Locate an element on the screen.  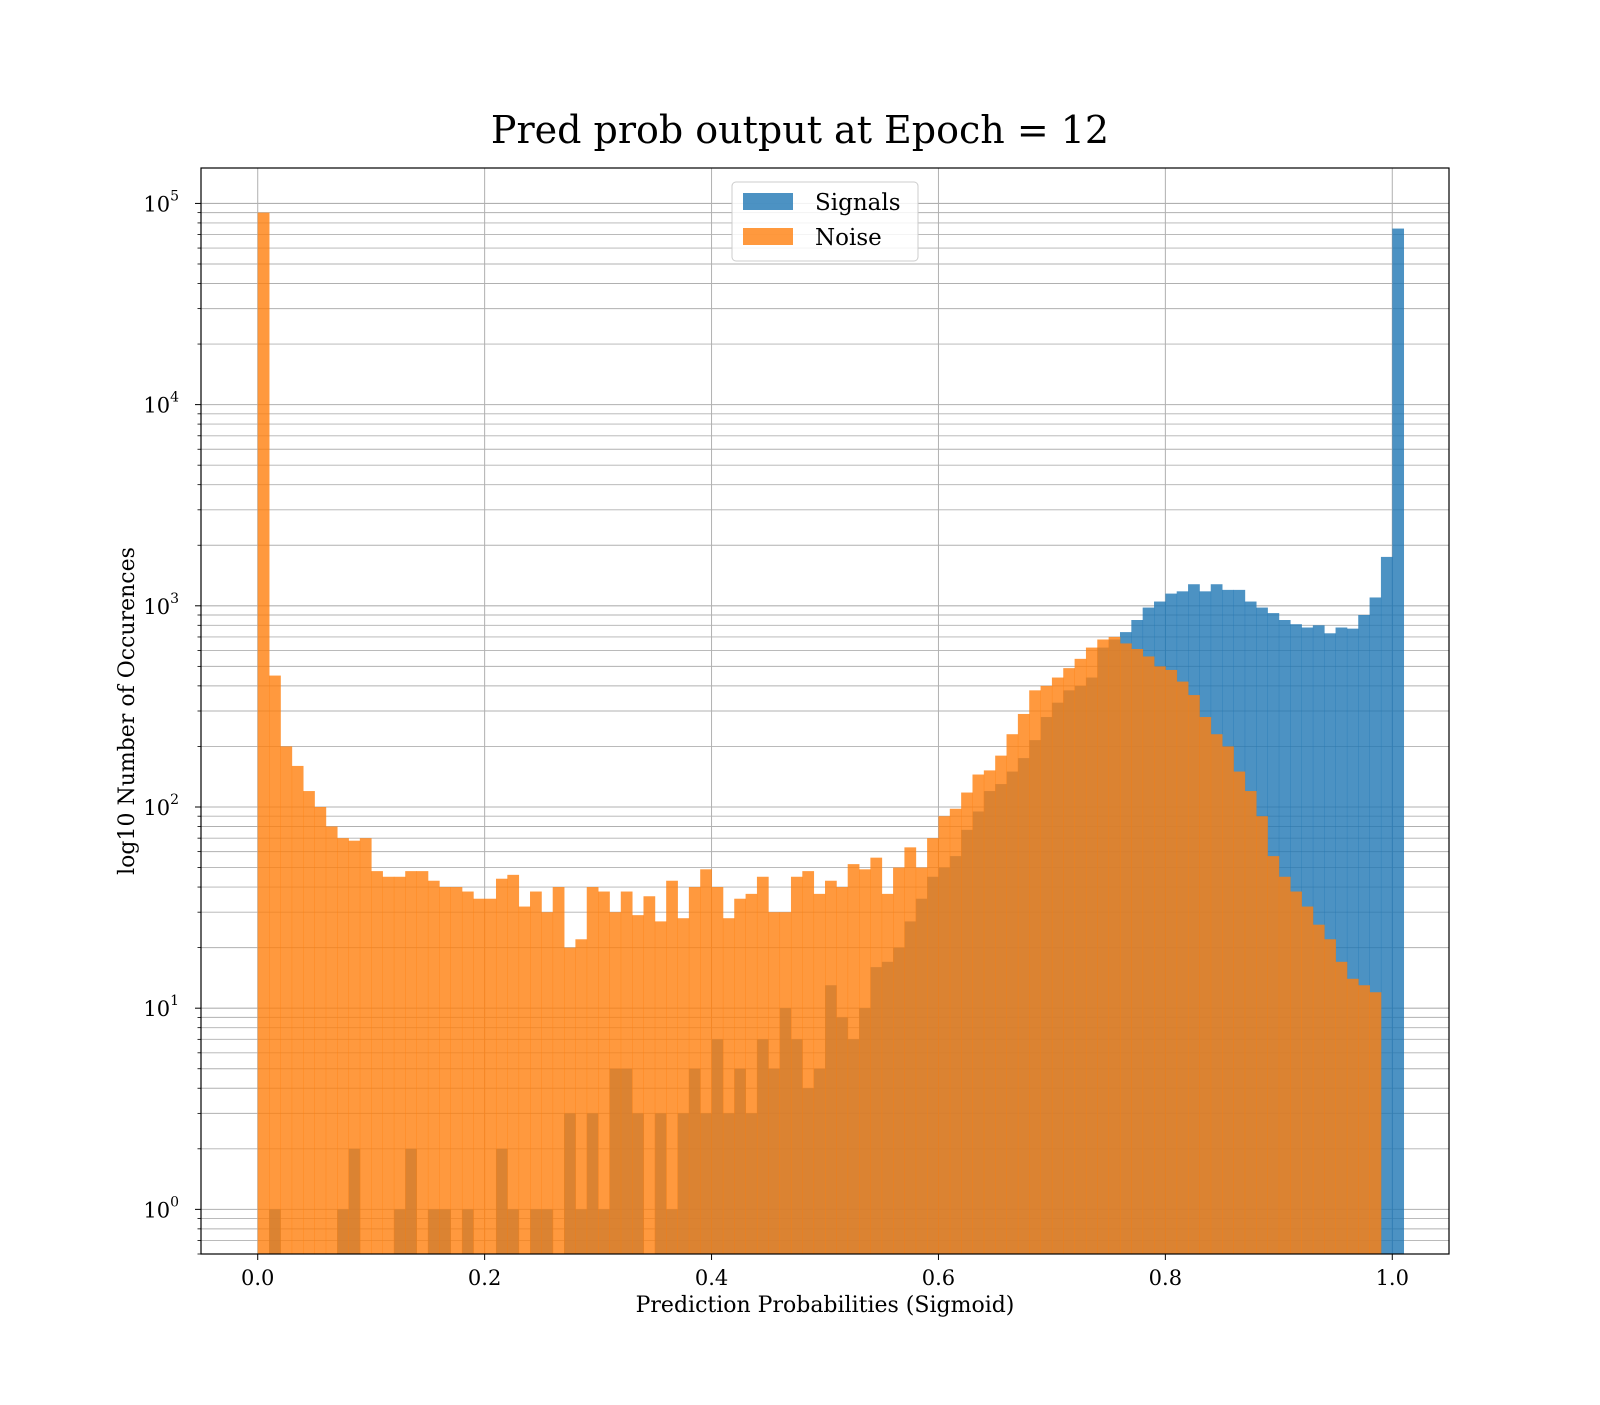
legend-swatch-signals is located at coordinates (768, 201).